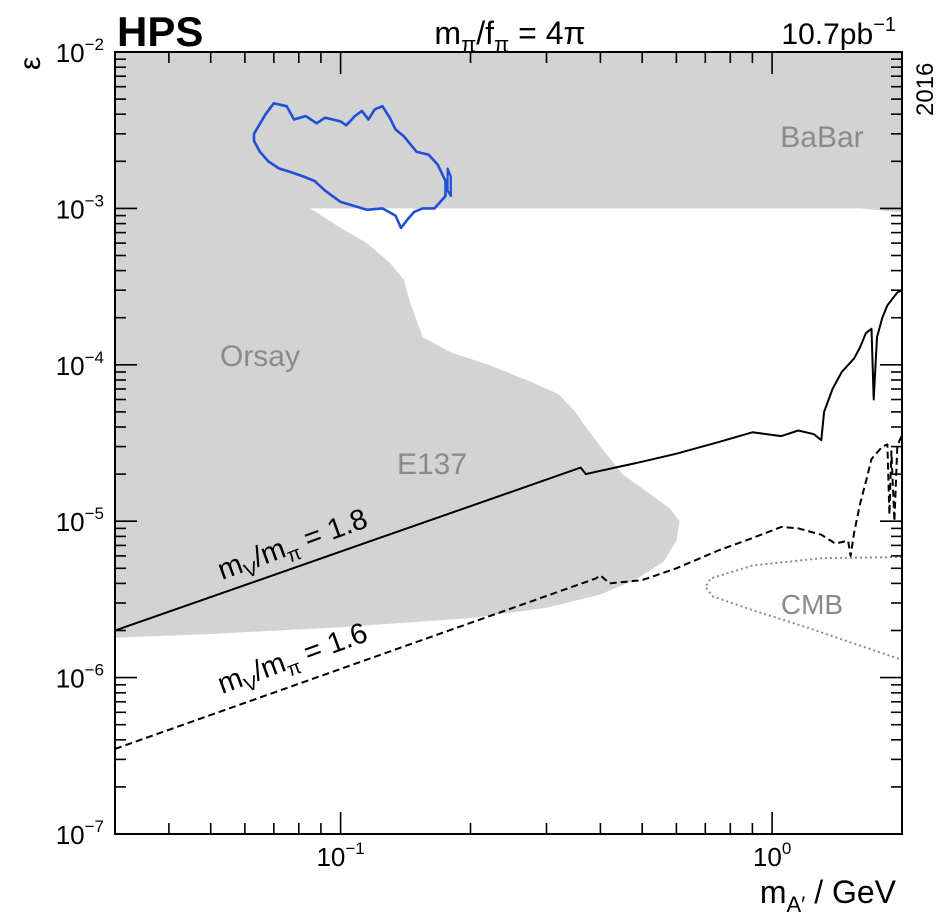  I want to click on header-formula: mπ/fπ = 4π, so click(509, 36).